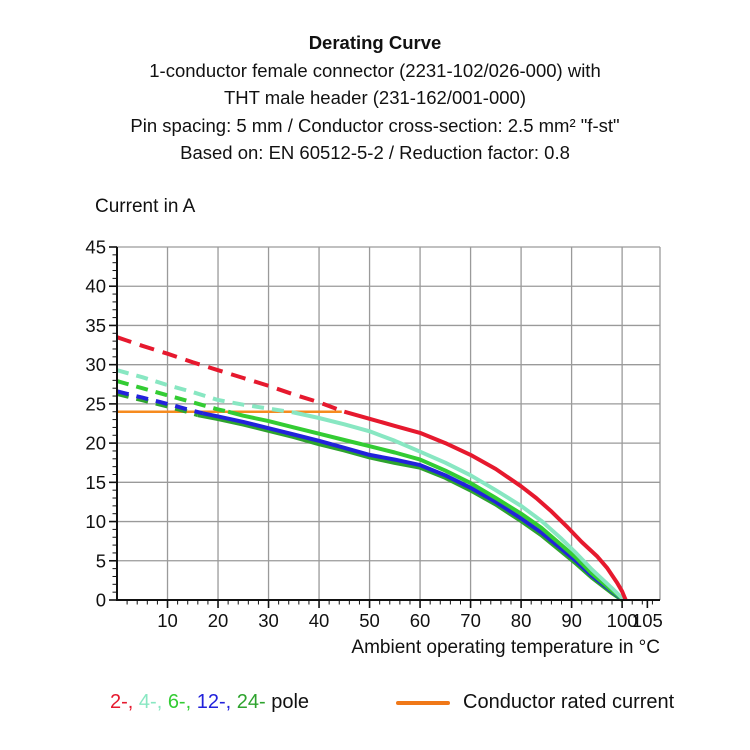 This screenshot has height=750, width=750. Describe the element at coordinates (101, 600) in the screenshot. I see `svg-text: 0` at that location.